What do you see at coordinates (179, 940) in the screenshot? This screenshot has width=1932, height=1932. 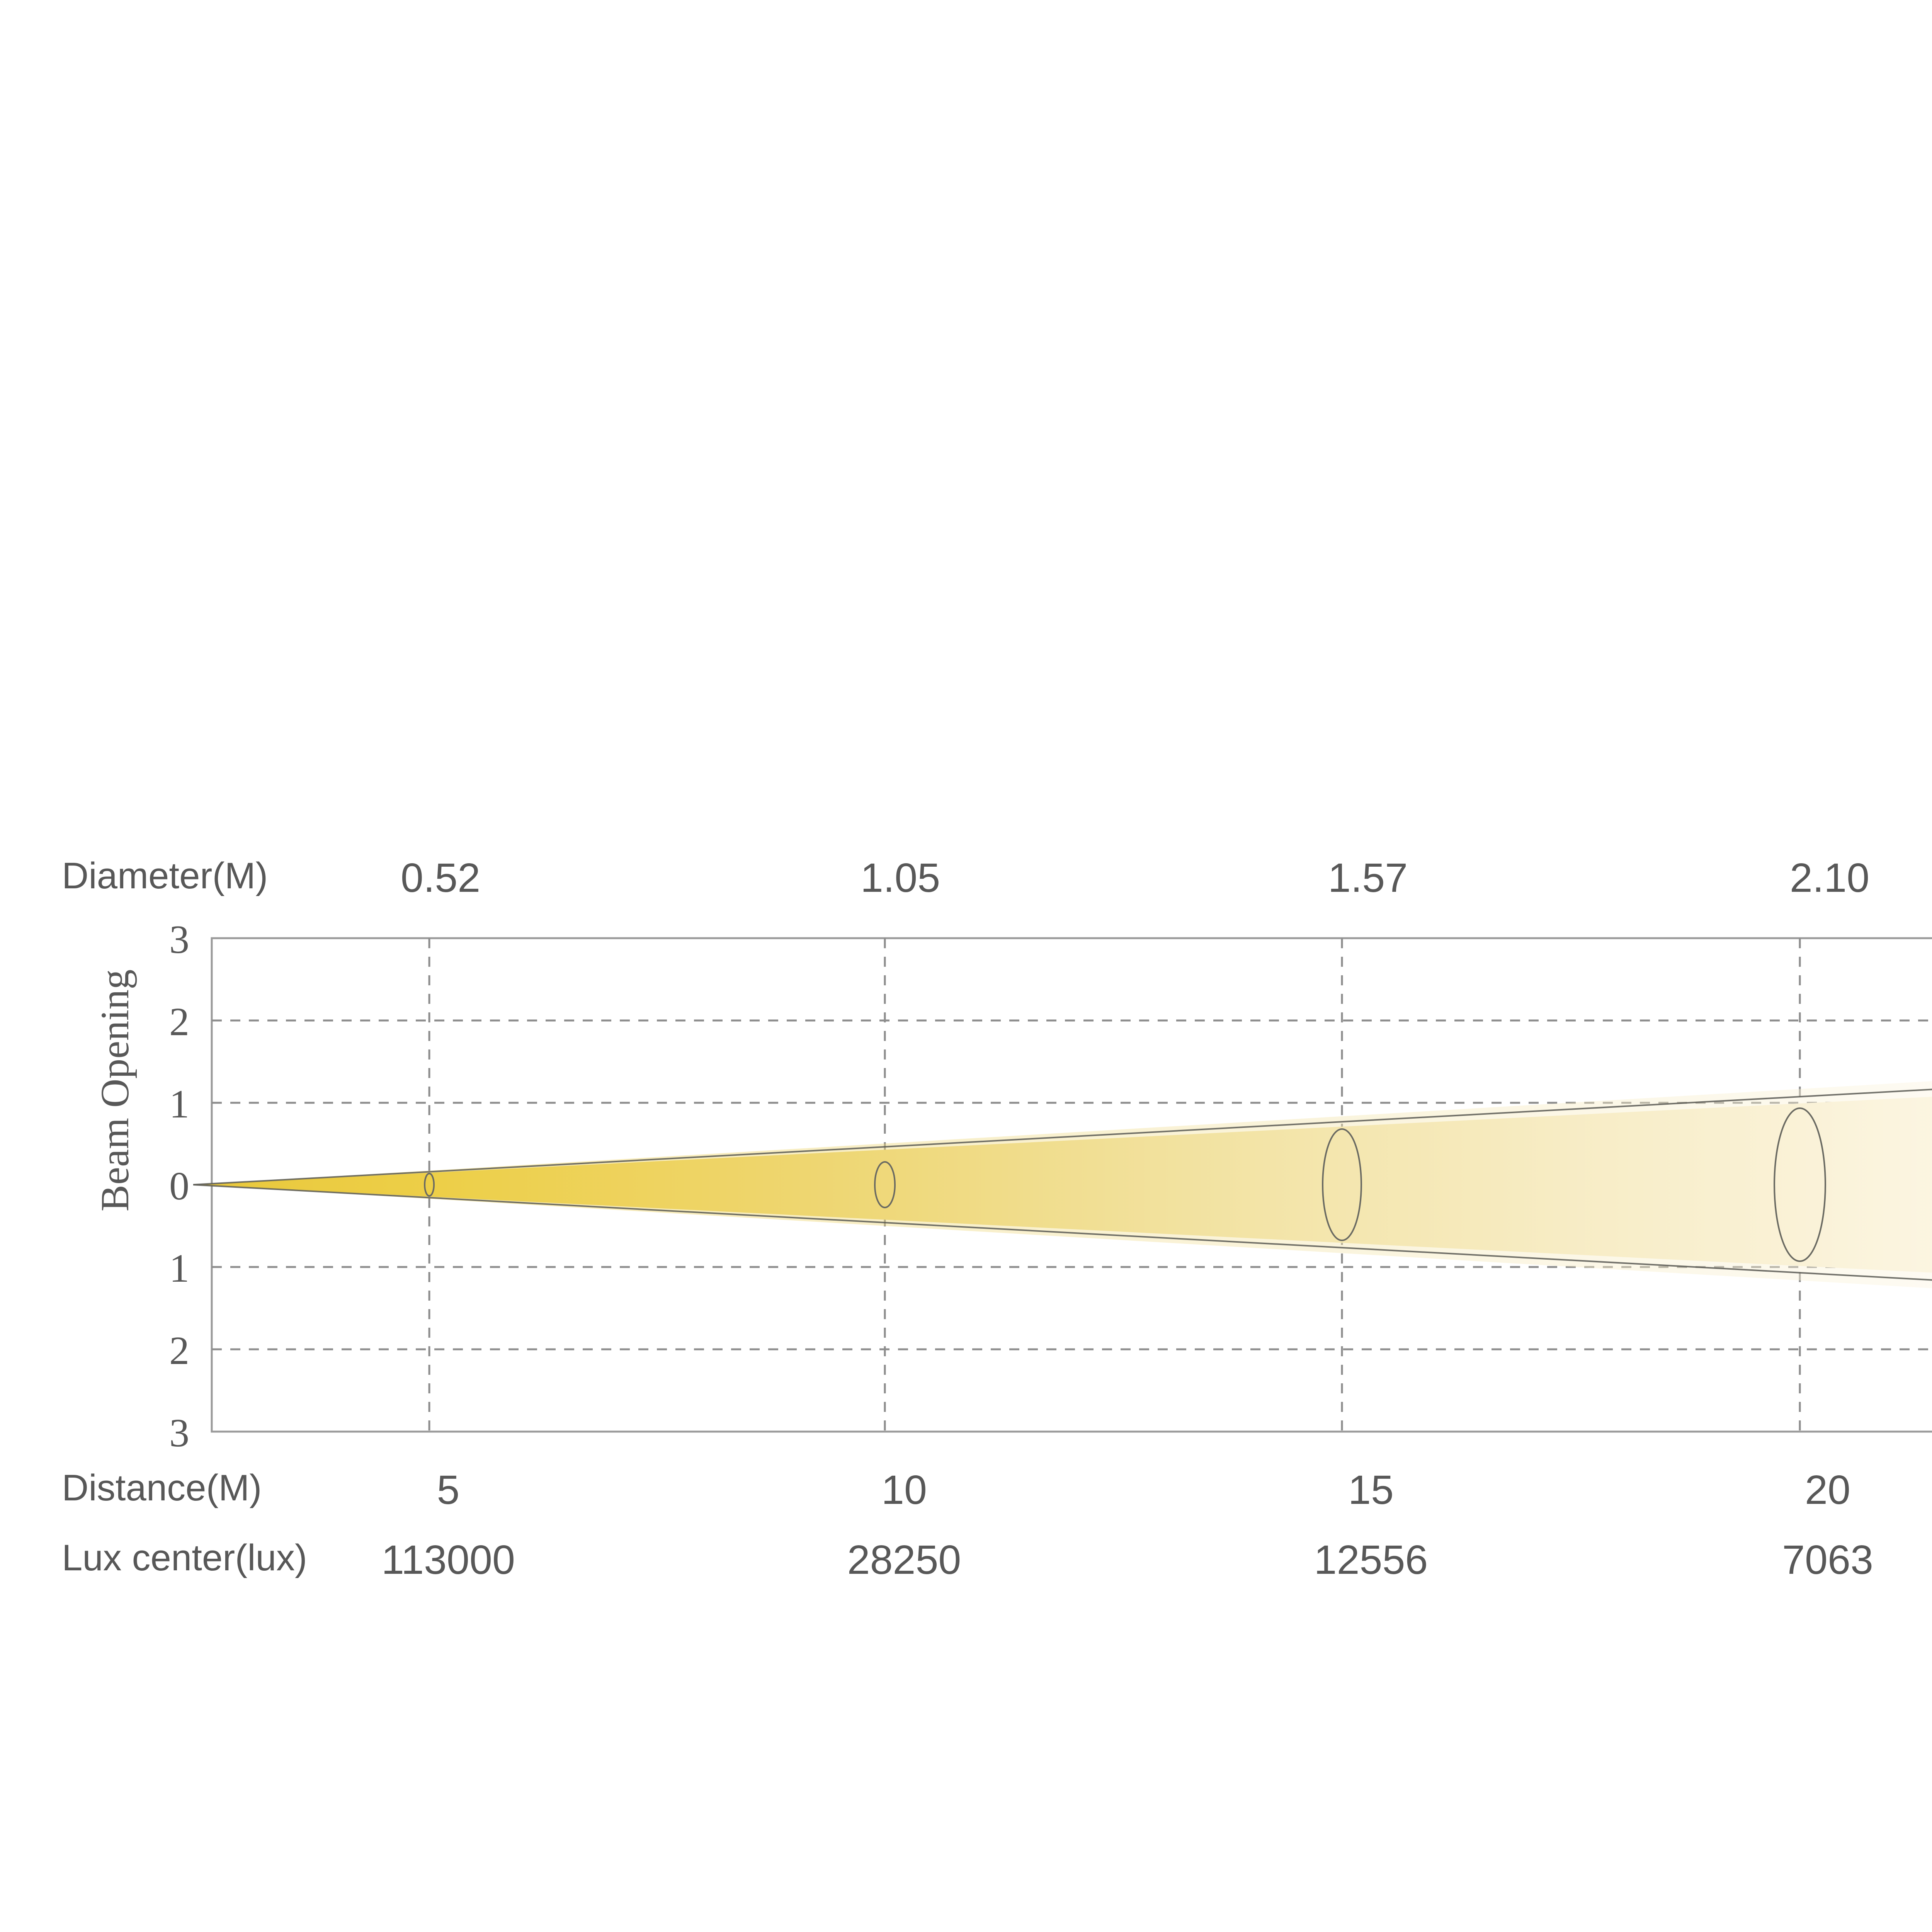 I see `y-tick-label-3-top: 3` at bounding box center [179, 940].